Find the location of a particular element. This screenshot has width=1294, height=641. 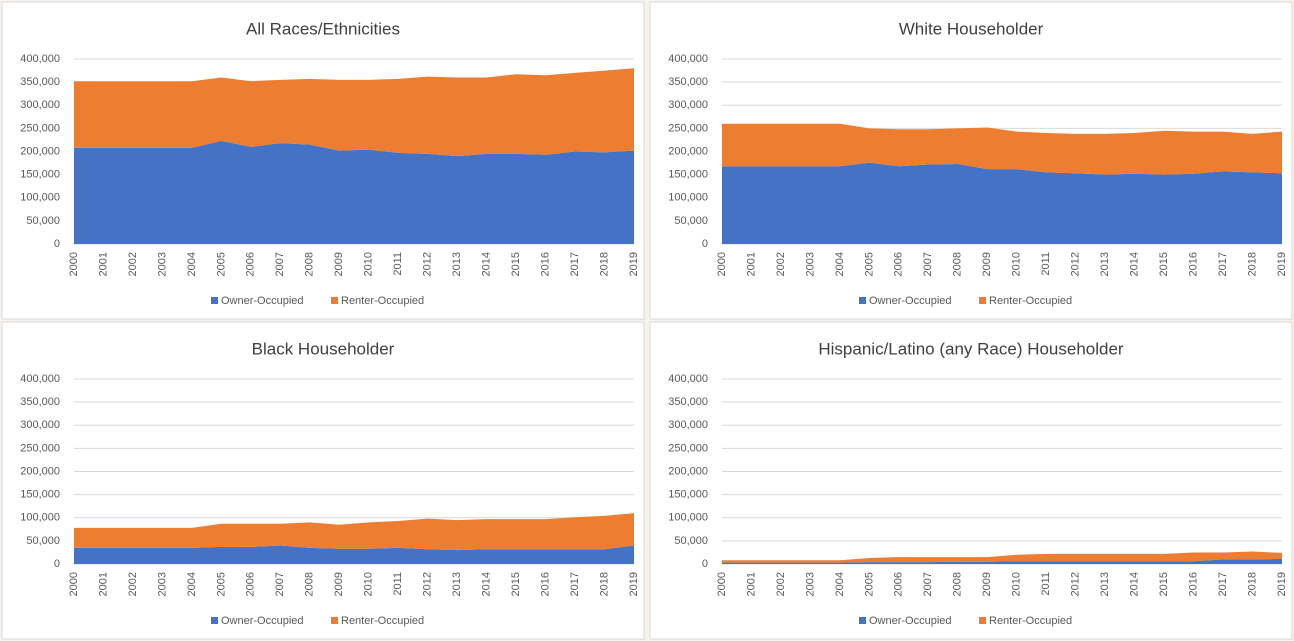

x-tick-label: 2016 is located at coordinates (545, 264).